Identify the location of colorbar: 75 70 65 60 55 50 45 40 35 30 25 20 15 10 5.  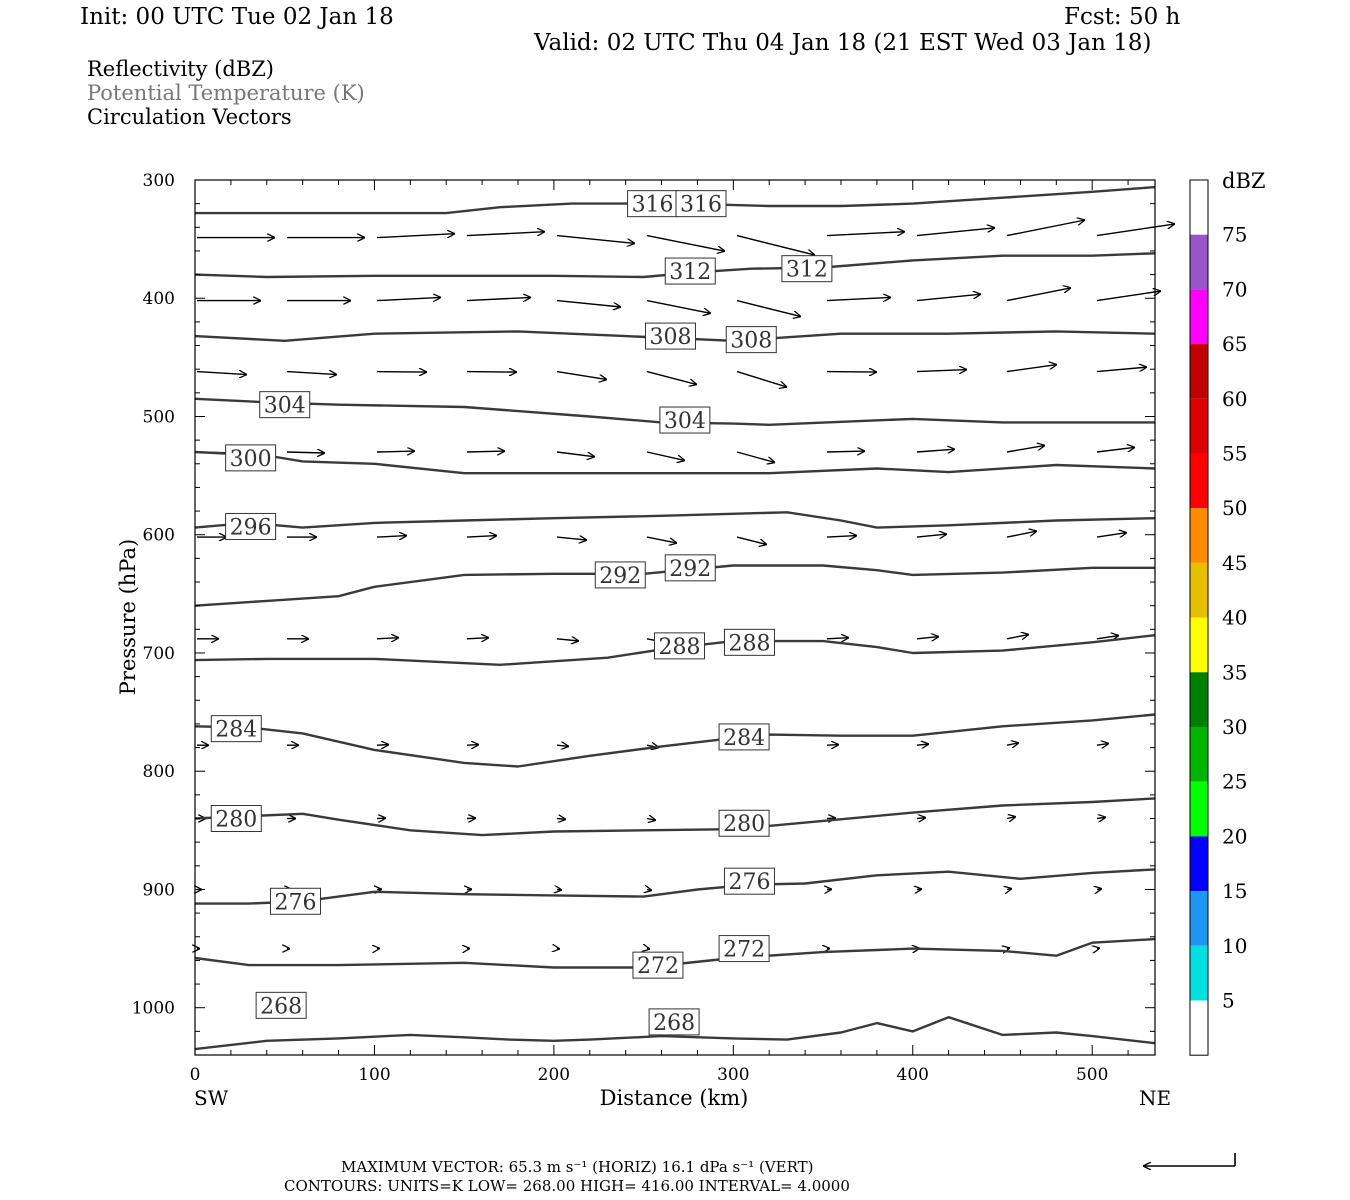
(1218, 617).